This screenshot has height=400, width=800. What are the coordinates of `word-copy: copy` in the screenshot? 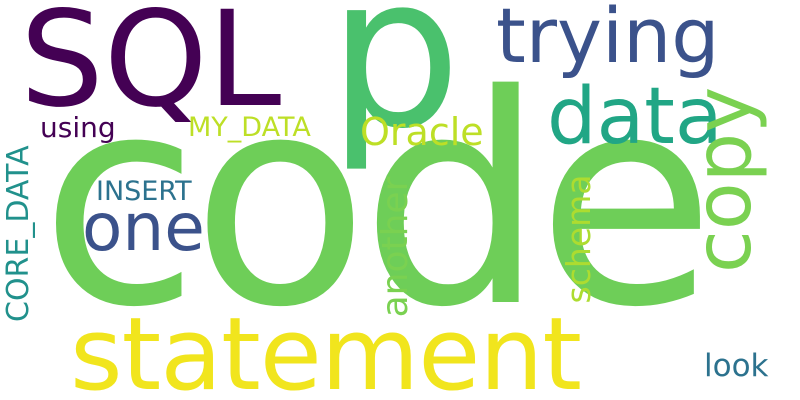 It's located at (724, 179).